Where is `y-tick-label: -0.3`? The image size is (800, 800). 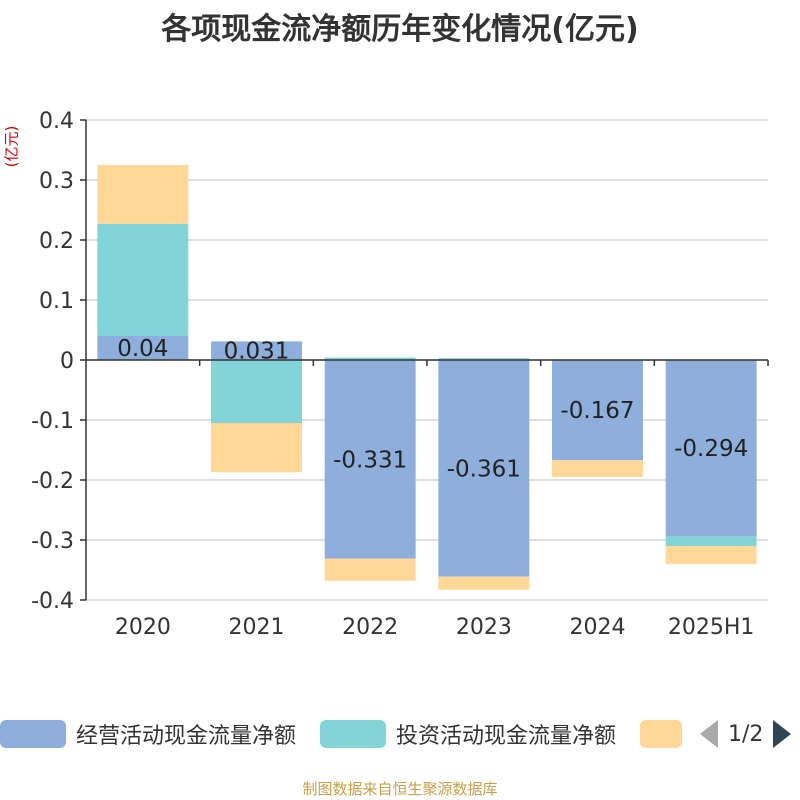
y-tick-label: -0.3 is located at coordinates (52, 541).